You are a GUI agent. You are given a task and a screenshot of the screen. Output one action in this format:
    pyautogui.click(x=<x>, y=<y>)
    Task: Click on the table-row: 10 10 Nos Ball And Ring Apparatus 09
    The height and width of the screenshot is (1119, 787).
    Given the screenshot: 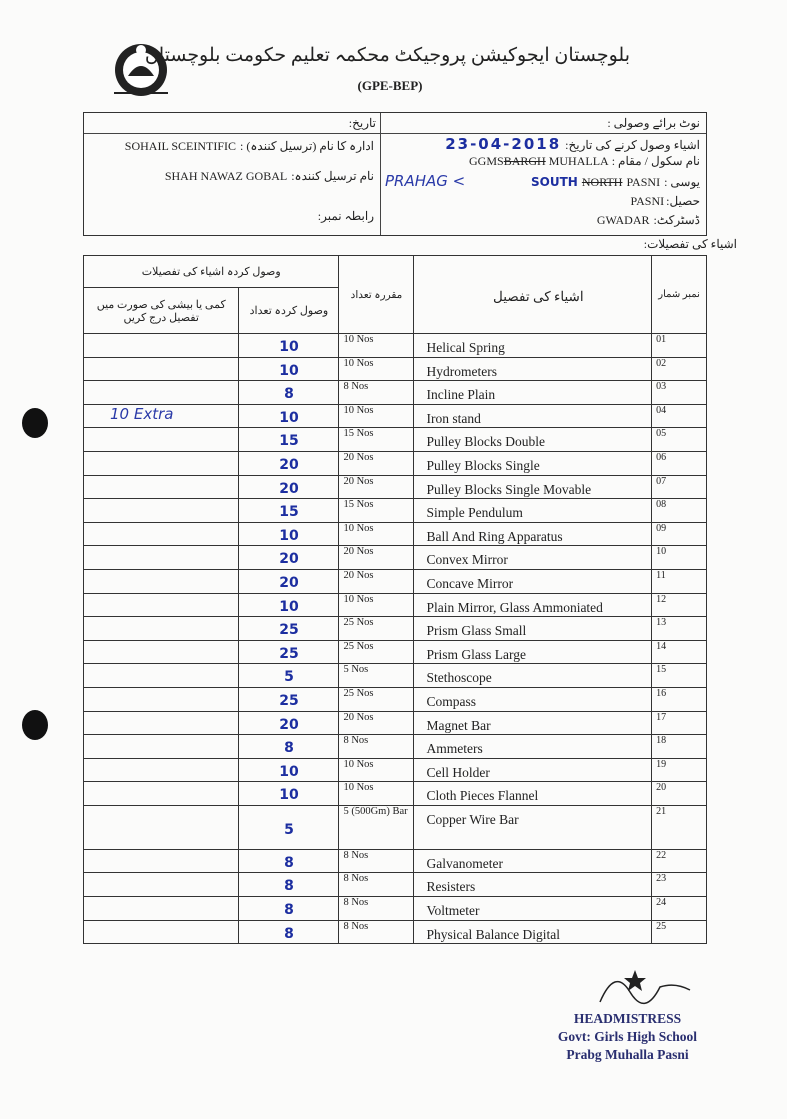 What is the action you would take?
    pyautogui.click(x=394, y=534)
    